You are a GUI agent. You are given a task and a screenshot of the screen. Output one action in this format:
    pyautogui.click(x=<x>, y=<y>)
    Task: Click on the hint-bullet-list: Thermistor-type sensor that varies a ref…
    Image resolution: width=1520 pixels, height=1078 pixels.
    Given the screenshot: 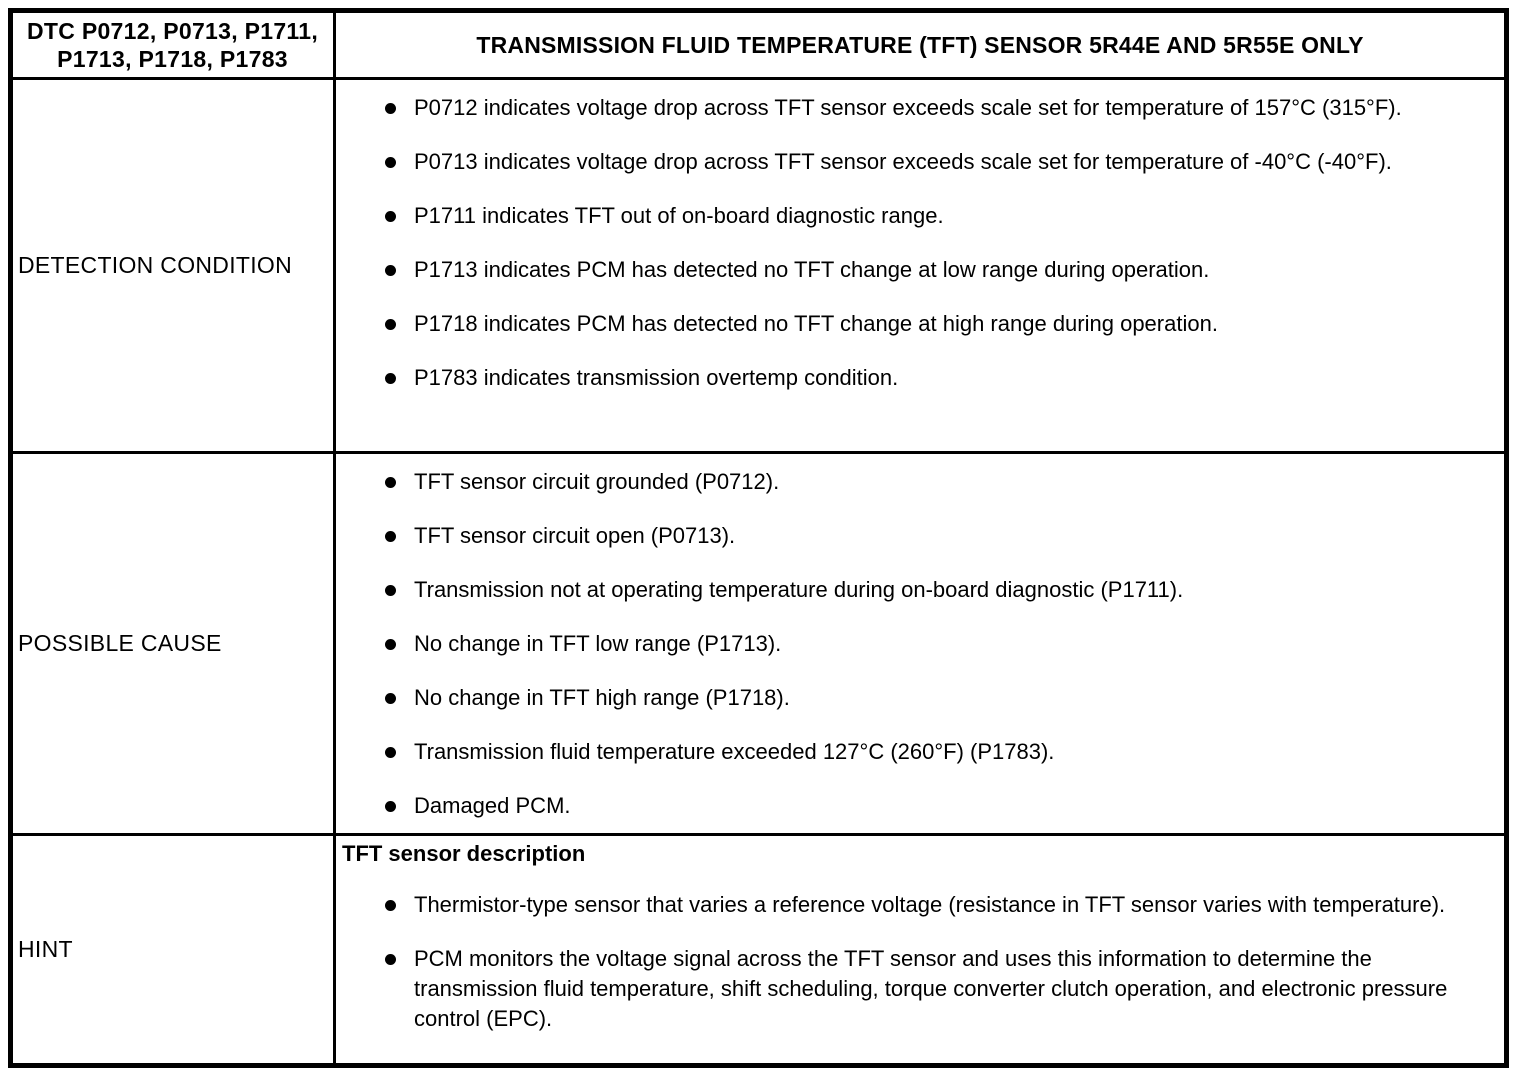 What is the action you would take?
    pyautogui.click(x=913, y=962)
    